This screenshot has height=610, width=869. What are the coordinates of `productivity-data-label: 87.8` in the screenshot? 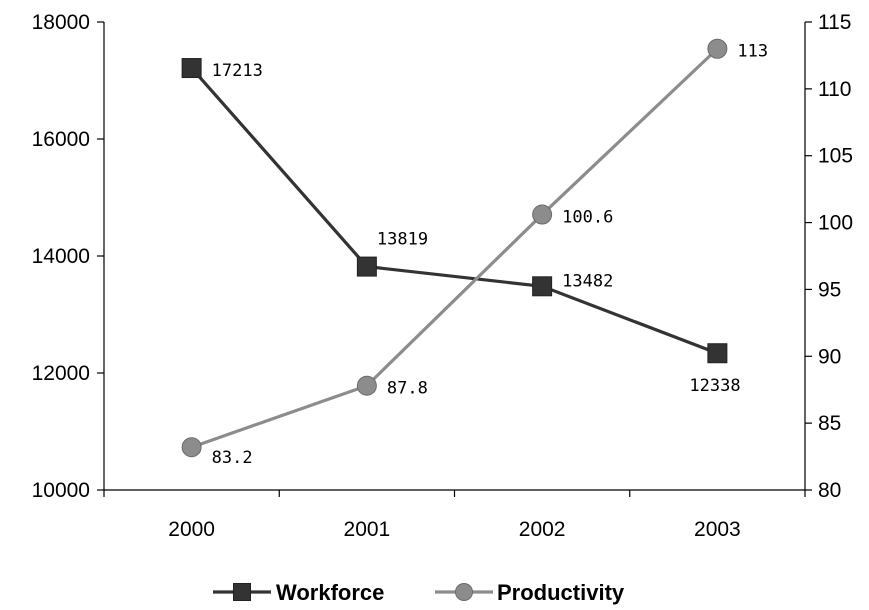 It's located at (407, 389).